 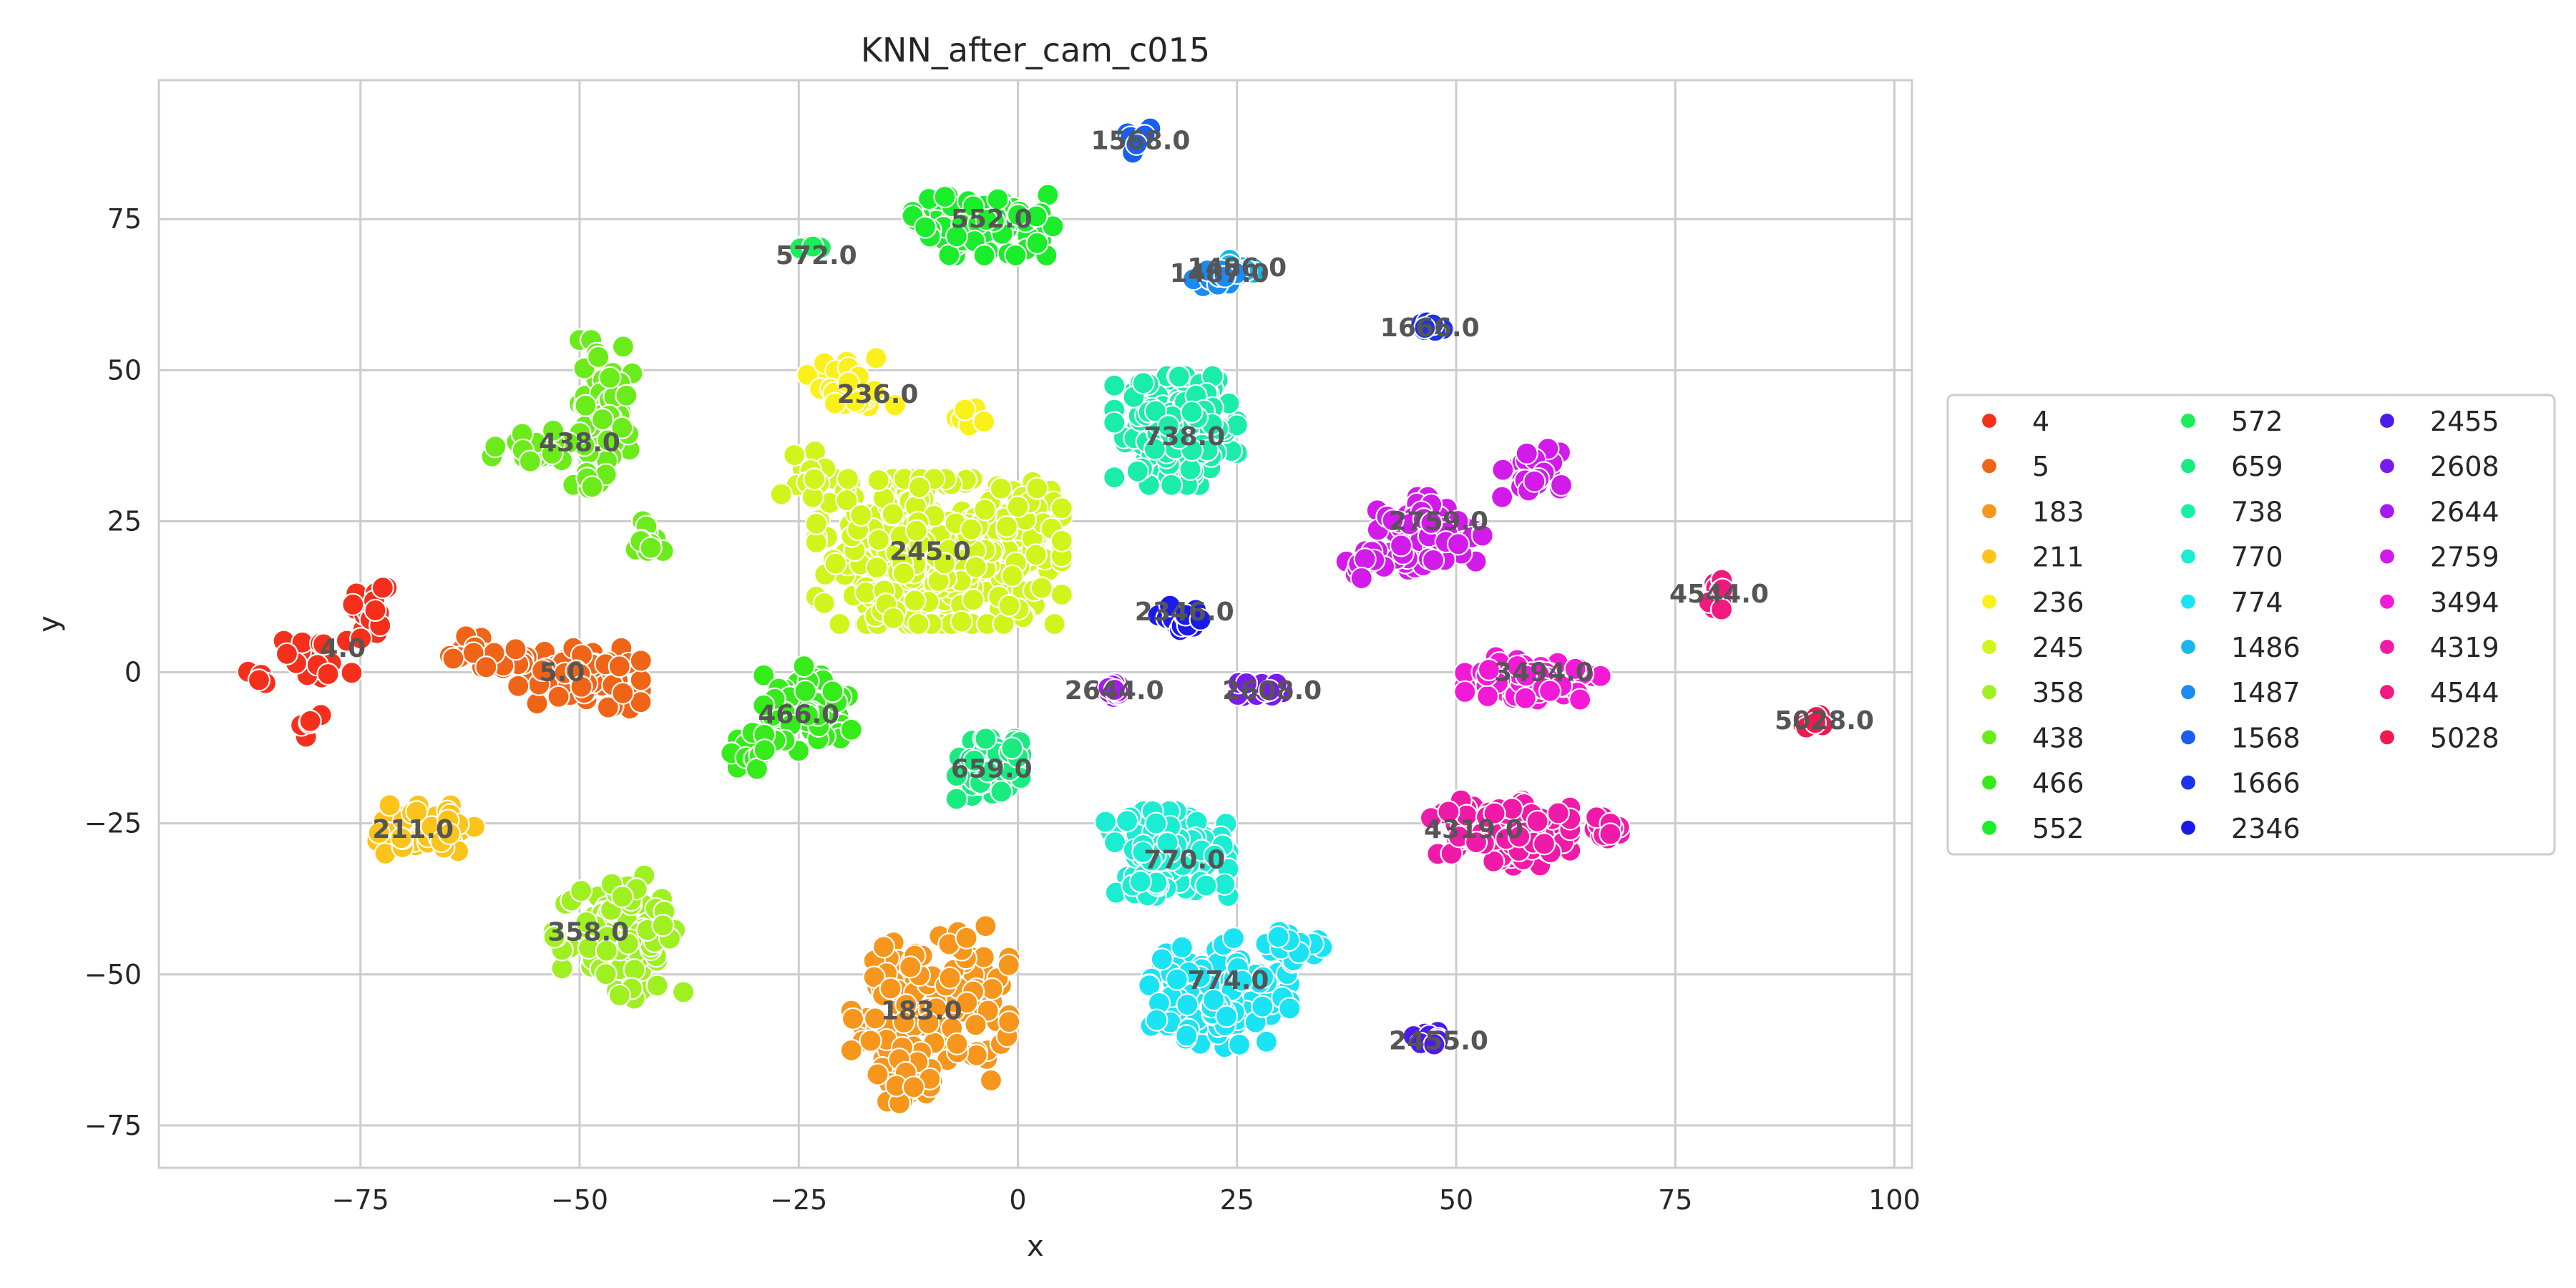 What do you see at coordinates (2058, 828) in the screenshot?
I see `legend-label: 552` at bounding box center [2058, 828].